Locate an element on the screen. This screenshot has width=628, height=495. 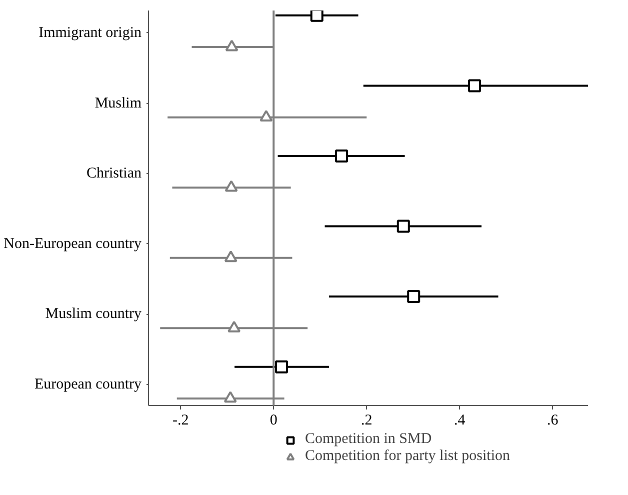
legend-label: Competition for party list position is located at coordinates (407, 456).